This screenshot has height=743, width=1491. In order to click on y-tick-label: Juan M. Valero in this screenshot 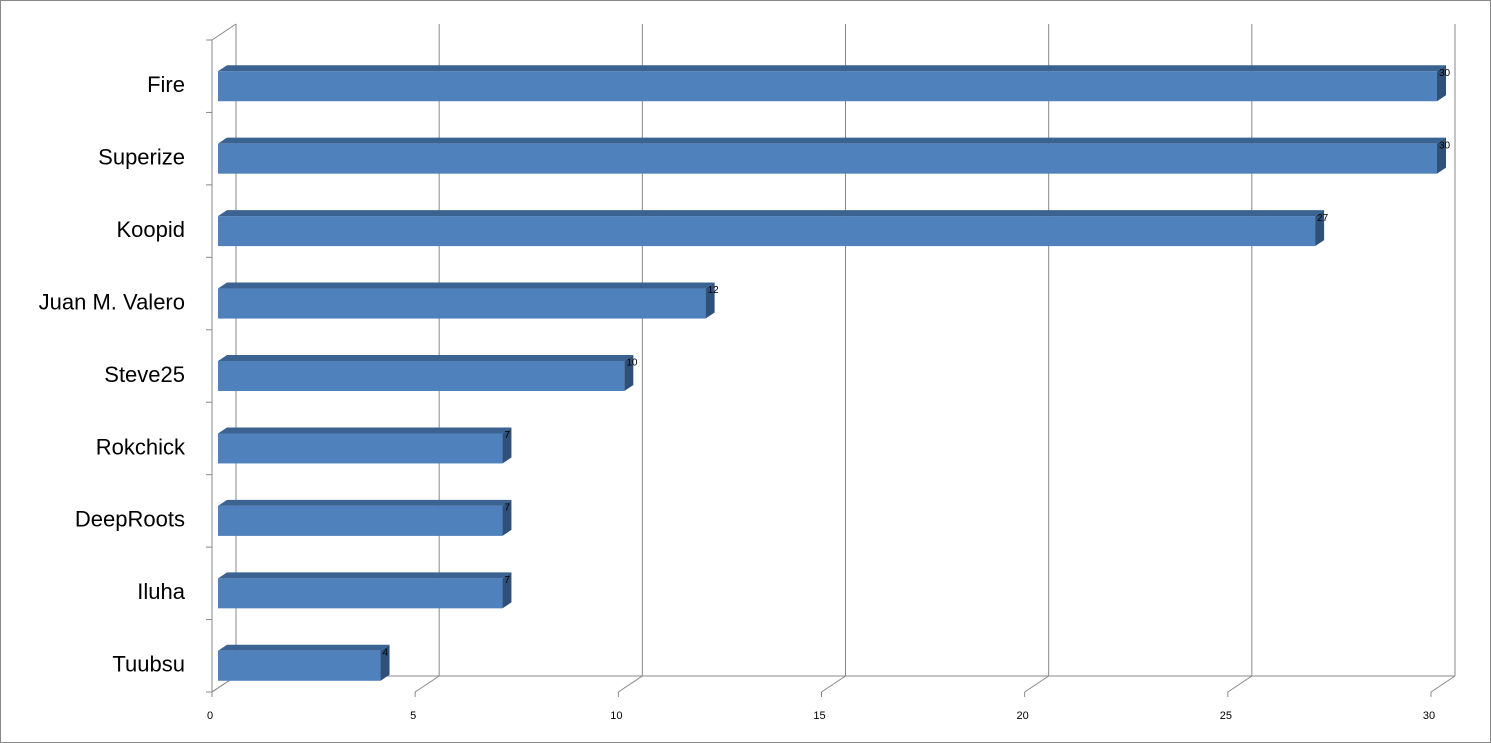, I will do `click(112, 301)`.